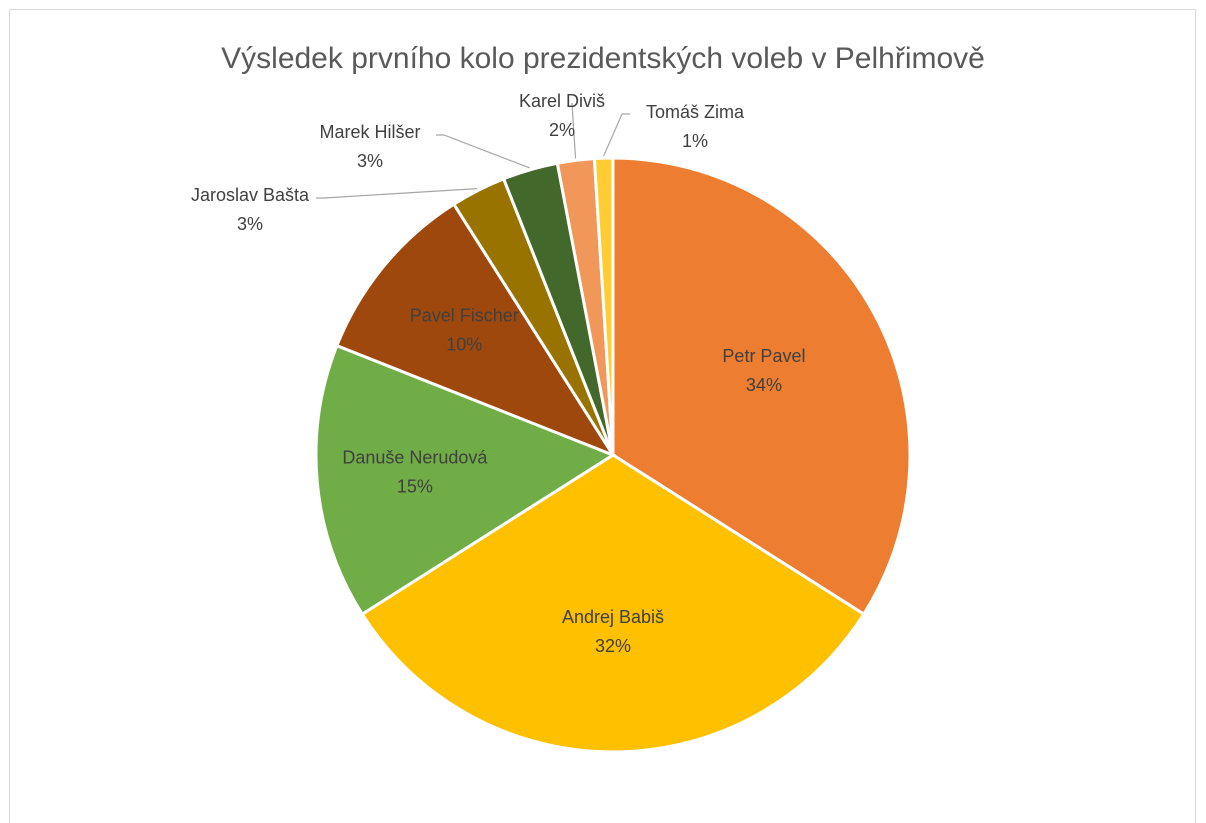 The width and height of the screenshot is (1206, 823). I want to click on data-label-value: 2%, so click(562, 130).